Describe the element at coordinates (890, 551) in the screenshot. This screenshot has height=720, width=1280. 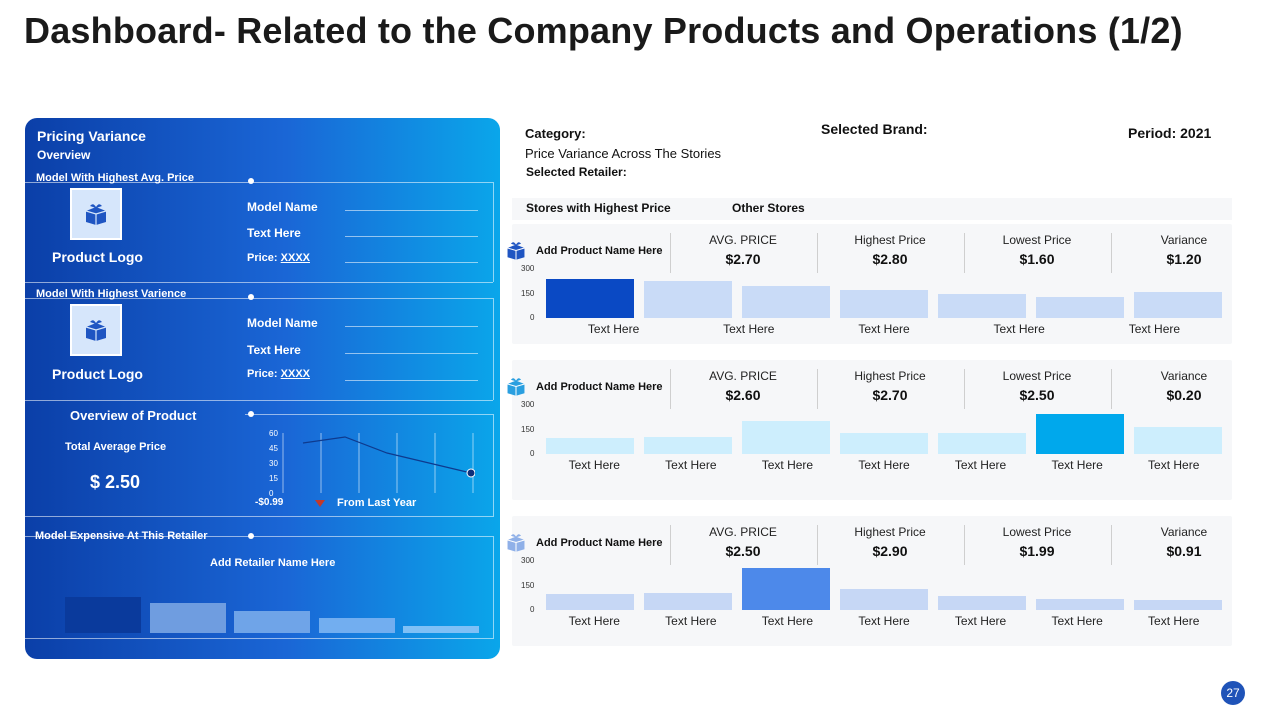
I see `metric-value: $2.90` at that location.